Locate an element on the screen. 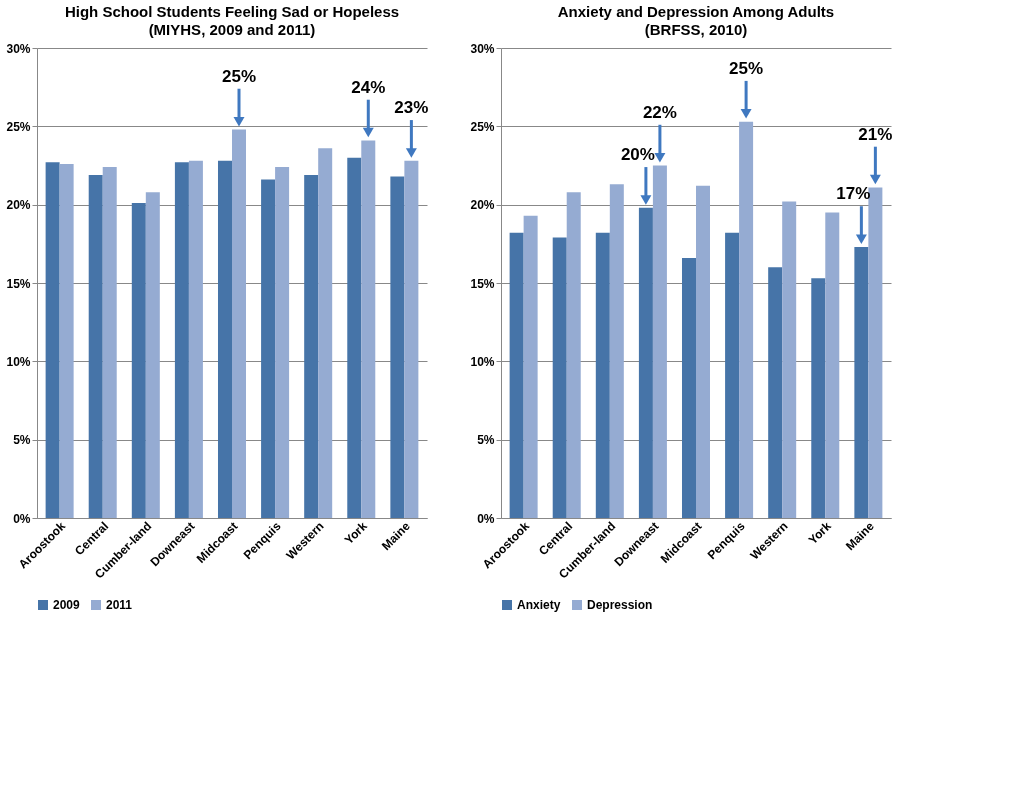 The image size is (1035, 785). legend-label: 2011 is located at coordinates (119, 605).